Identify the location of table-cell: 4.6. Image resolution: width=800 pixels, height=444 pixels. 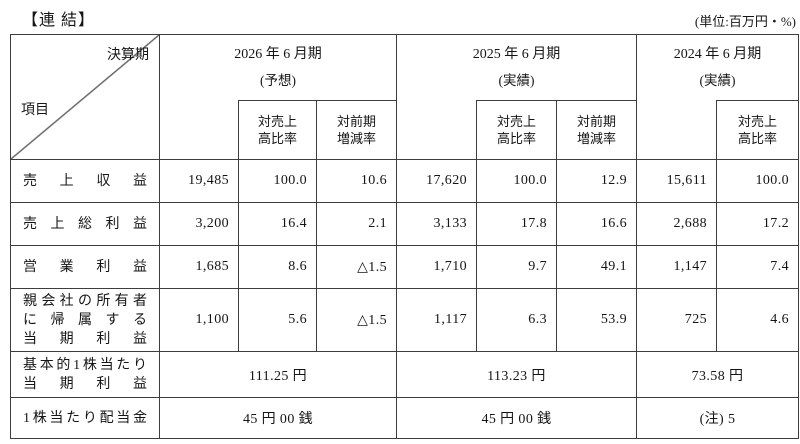
(757, 319).